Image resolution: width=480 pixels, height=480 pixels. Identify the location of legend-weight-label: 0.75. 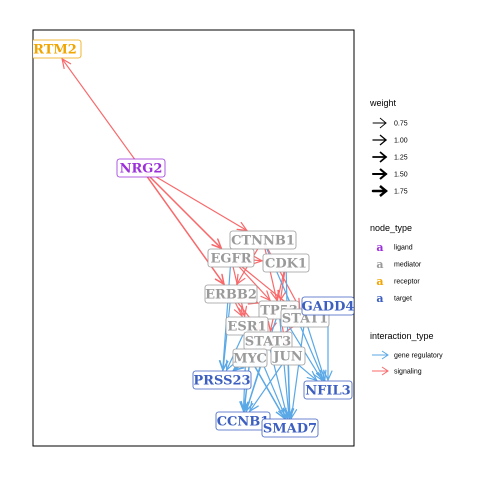
(401, 124).